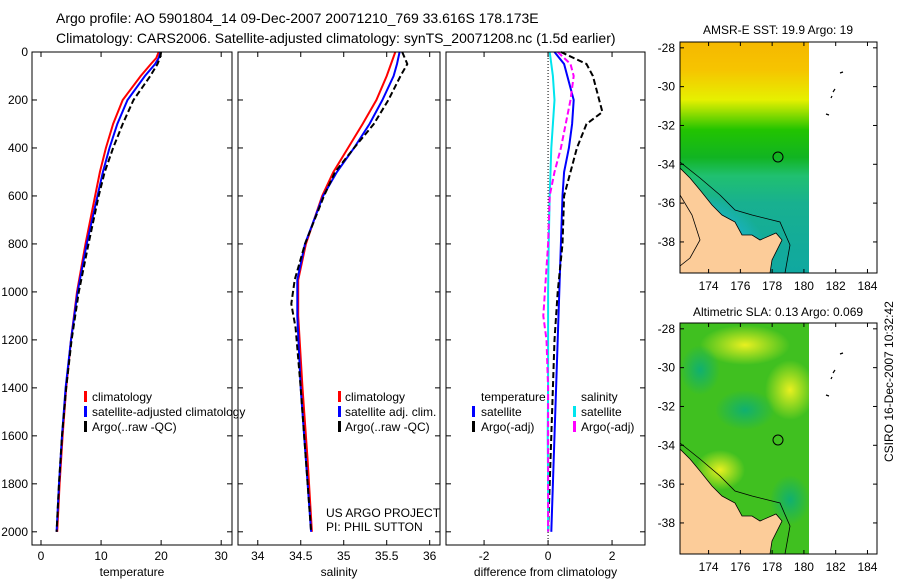  What do you see at coordinates (374, 527) in the screenshot?
I see `project-line-2: PI: PHIL SUTTON` at bounding box center [374, 527].